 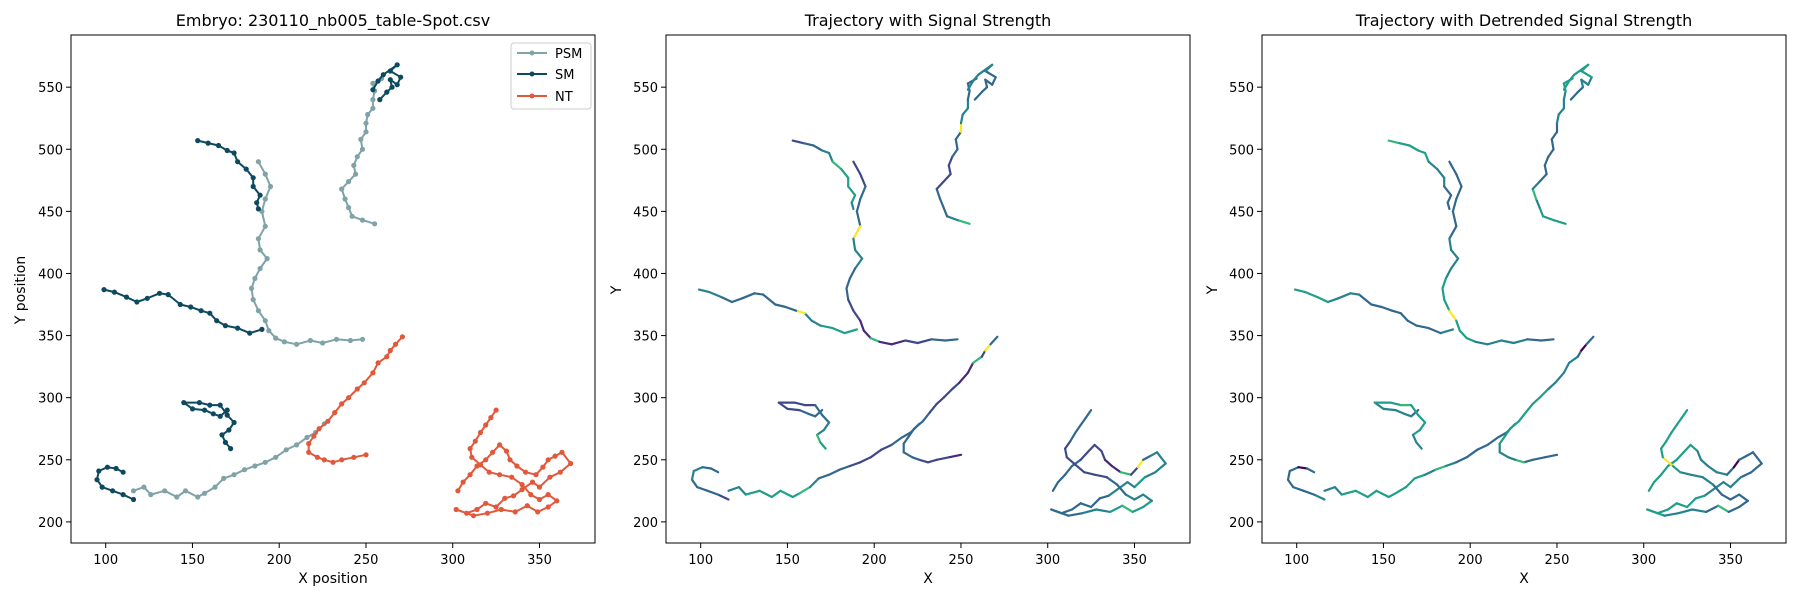 What do you see at coordinates (1383, 560) in the screenshot?
I see `x-tick-label: 150` at bounding box center [1383, 560].